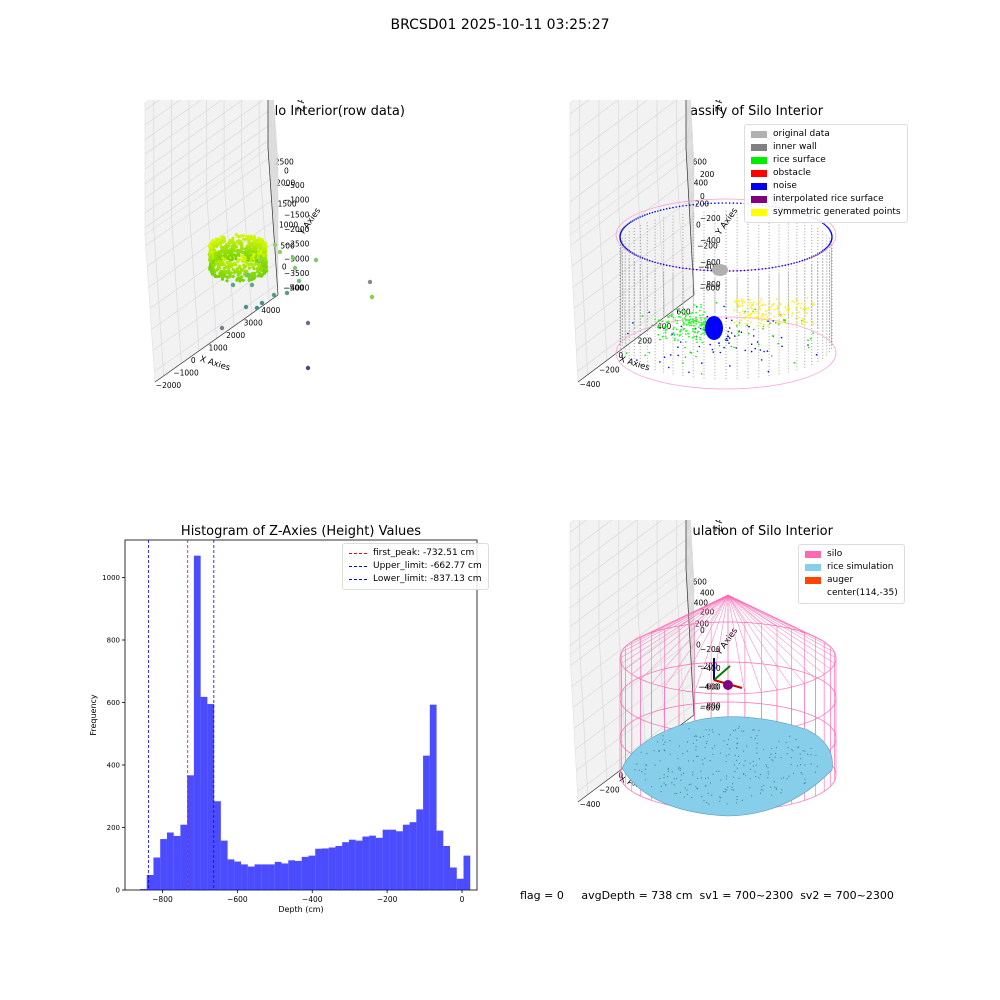 This screenshot has width=1000, height=1000. I want to click on z-tick-label: −3500, so click(297, 273).